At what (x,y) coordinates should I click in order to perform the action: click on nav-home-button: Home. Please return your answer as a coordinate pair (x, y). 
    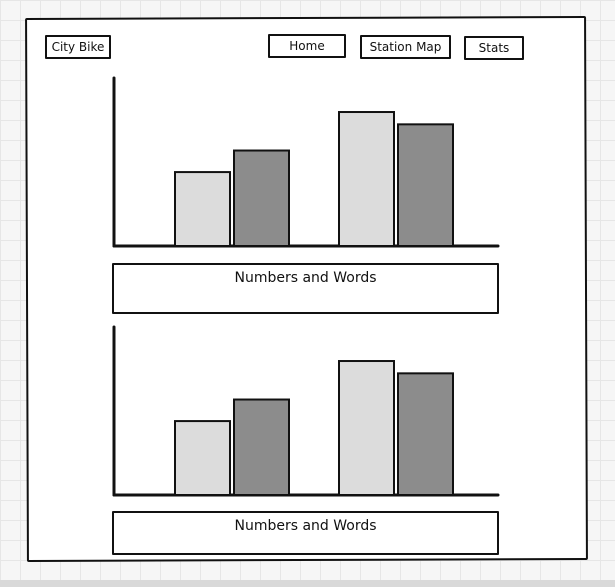
    Looking at the image, I should click on (307, 46).